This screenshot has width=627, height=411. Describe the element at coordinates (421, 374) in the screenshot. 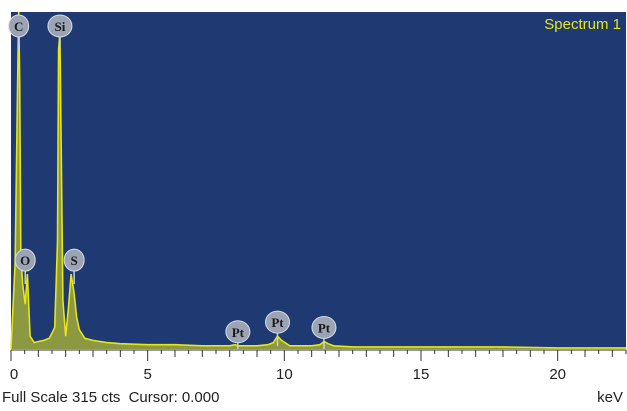

I see `x-tick-label: 15` at that location.